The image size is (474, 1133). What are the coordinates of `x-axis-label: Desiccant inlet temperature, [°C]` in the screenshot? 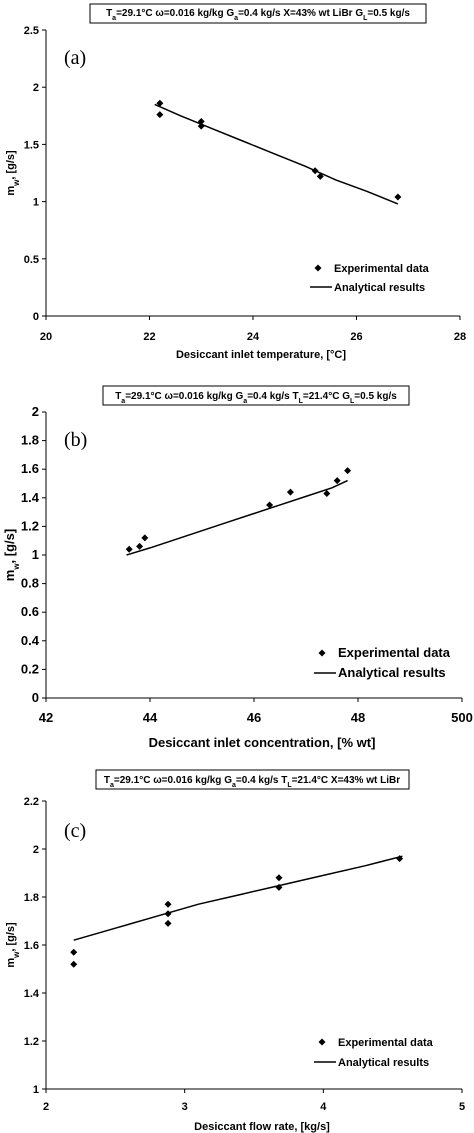 It's located at (261, 355).